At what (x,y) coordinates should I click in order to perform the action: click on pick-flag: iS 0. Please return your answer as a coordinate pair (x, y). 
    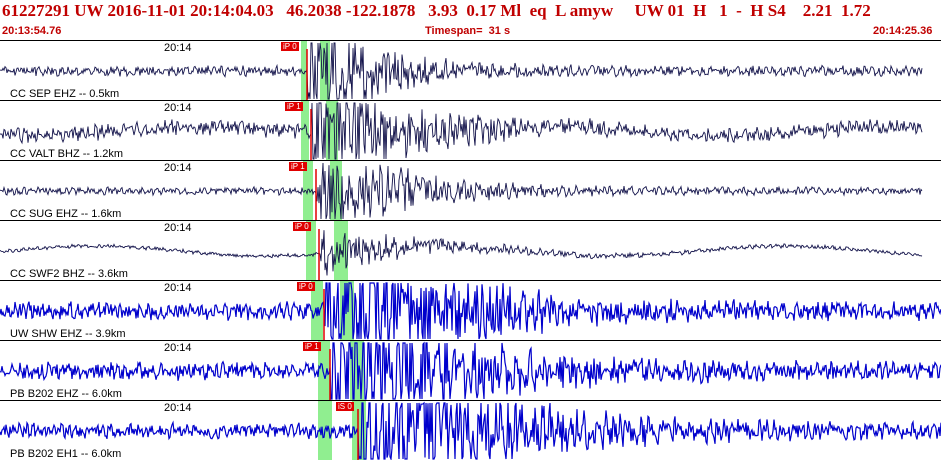
    Looking at the image, I should click on (345, 406).